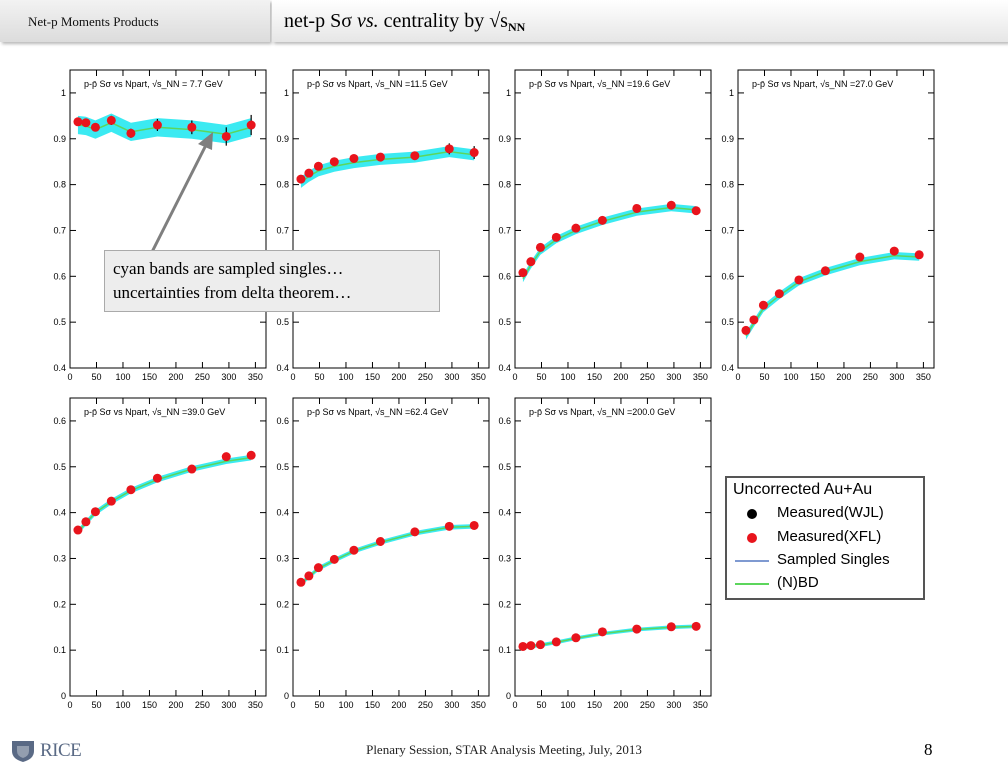 The width and height of the screenshot is (1008, 768). I want to click on x-tick-label: 200, so click(398, 377).